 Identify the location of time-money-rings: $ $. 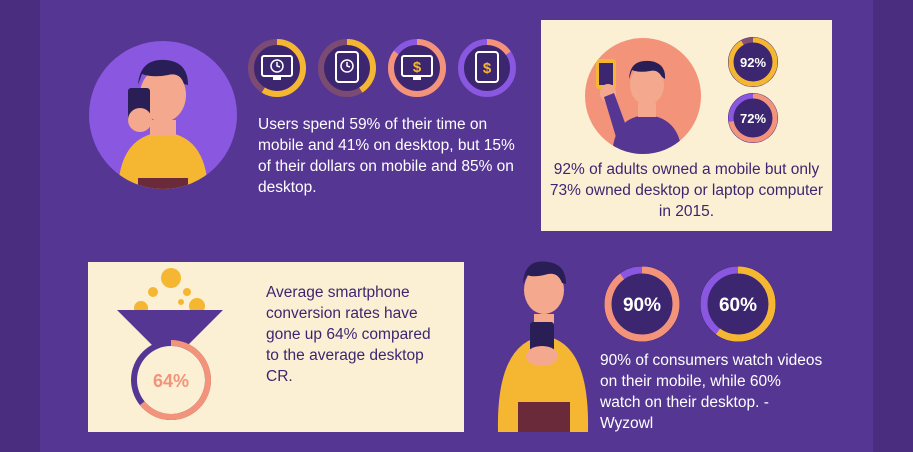
(382, 68).